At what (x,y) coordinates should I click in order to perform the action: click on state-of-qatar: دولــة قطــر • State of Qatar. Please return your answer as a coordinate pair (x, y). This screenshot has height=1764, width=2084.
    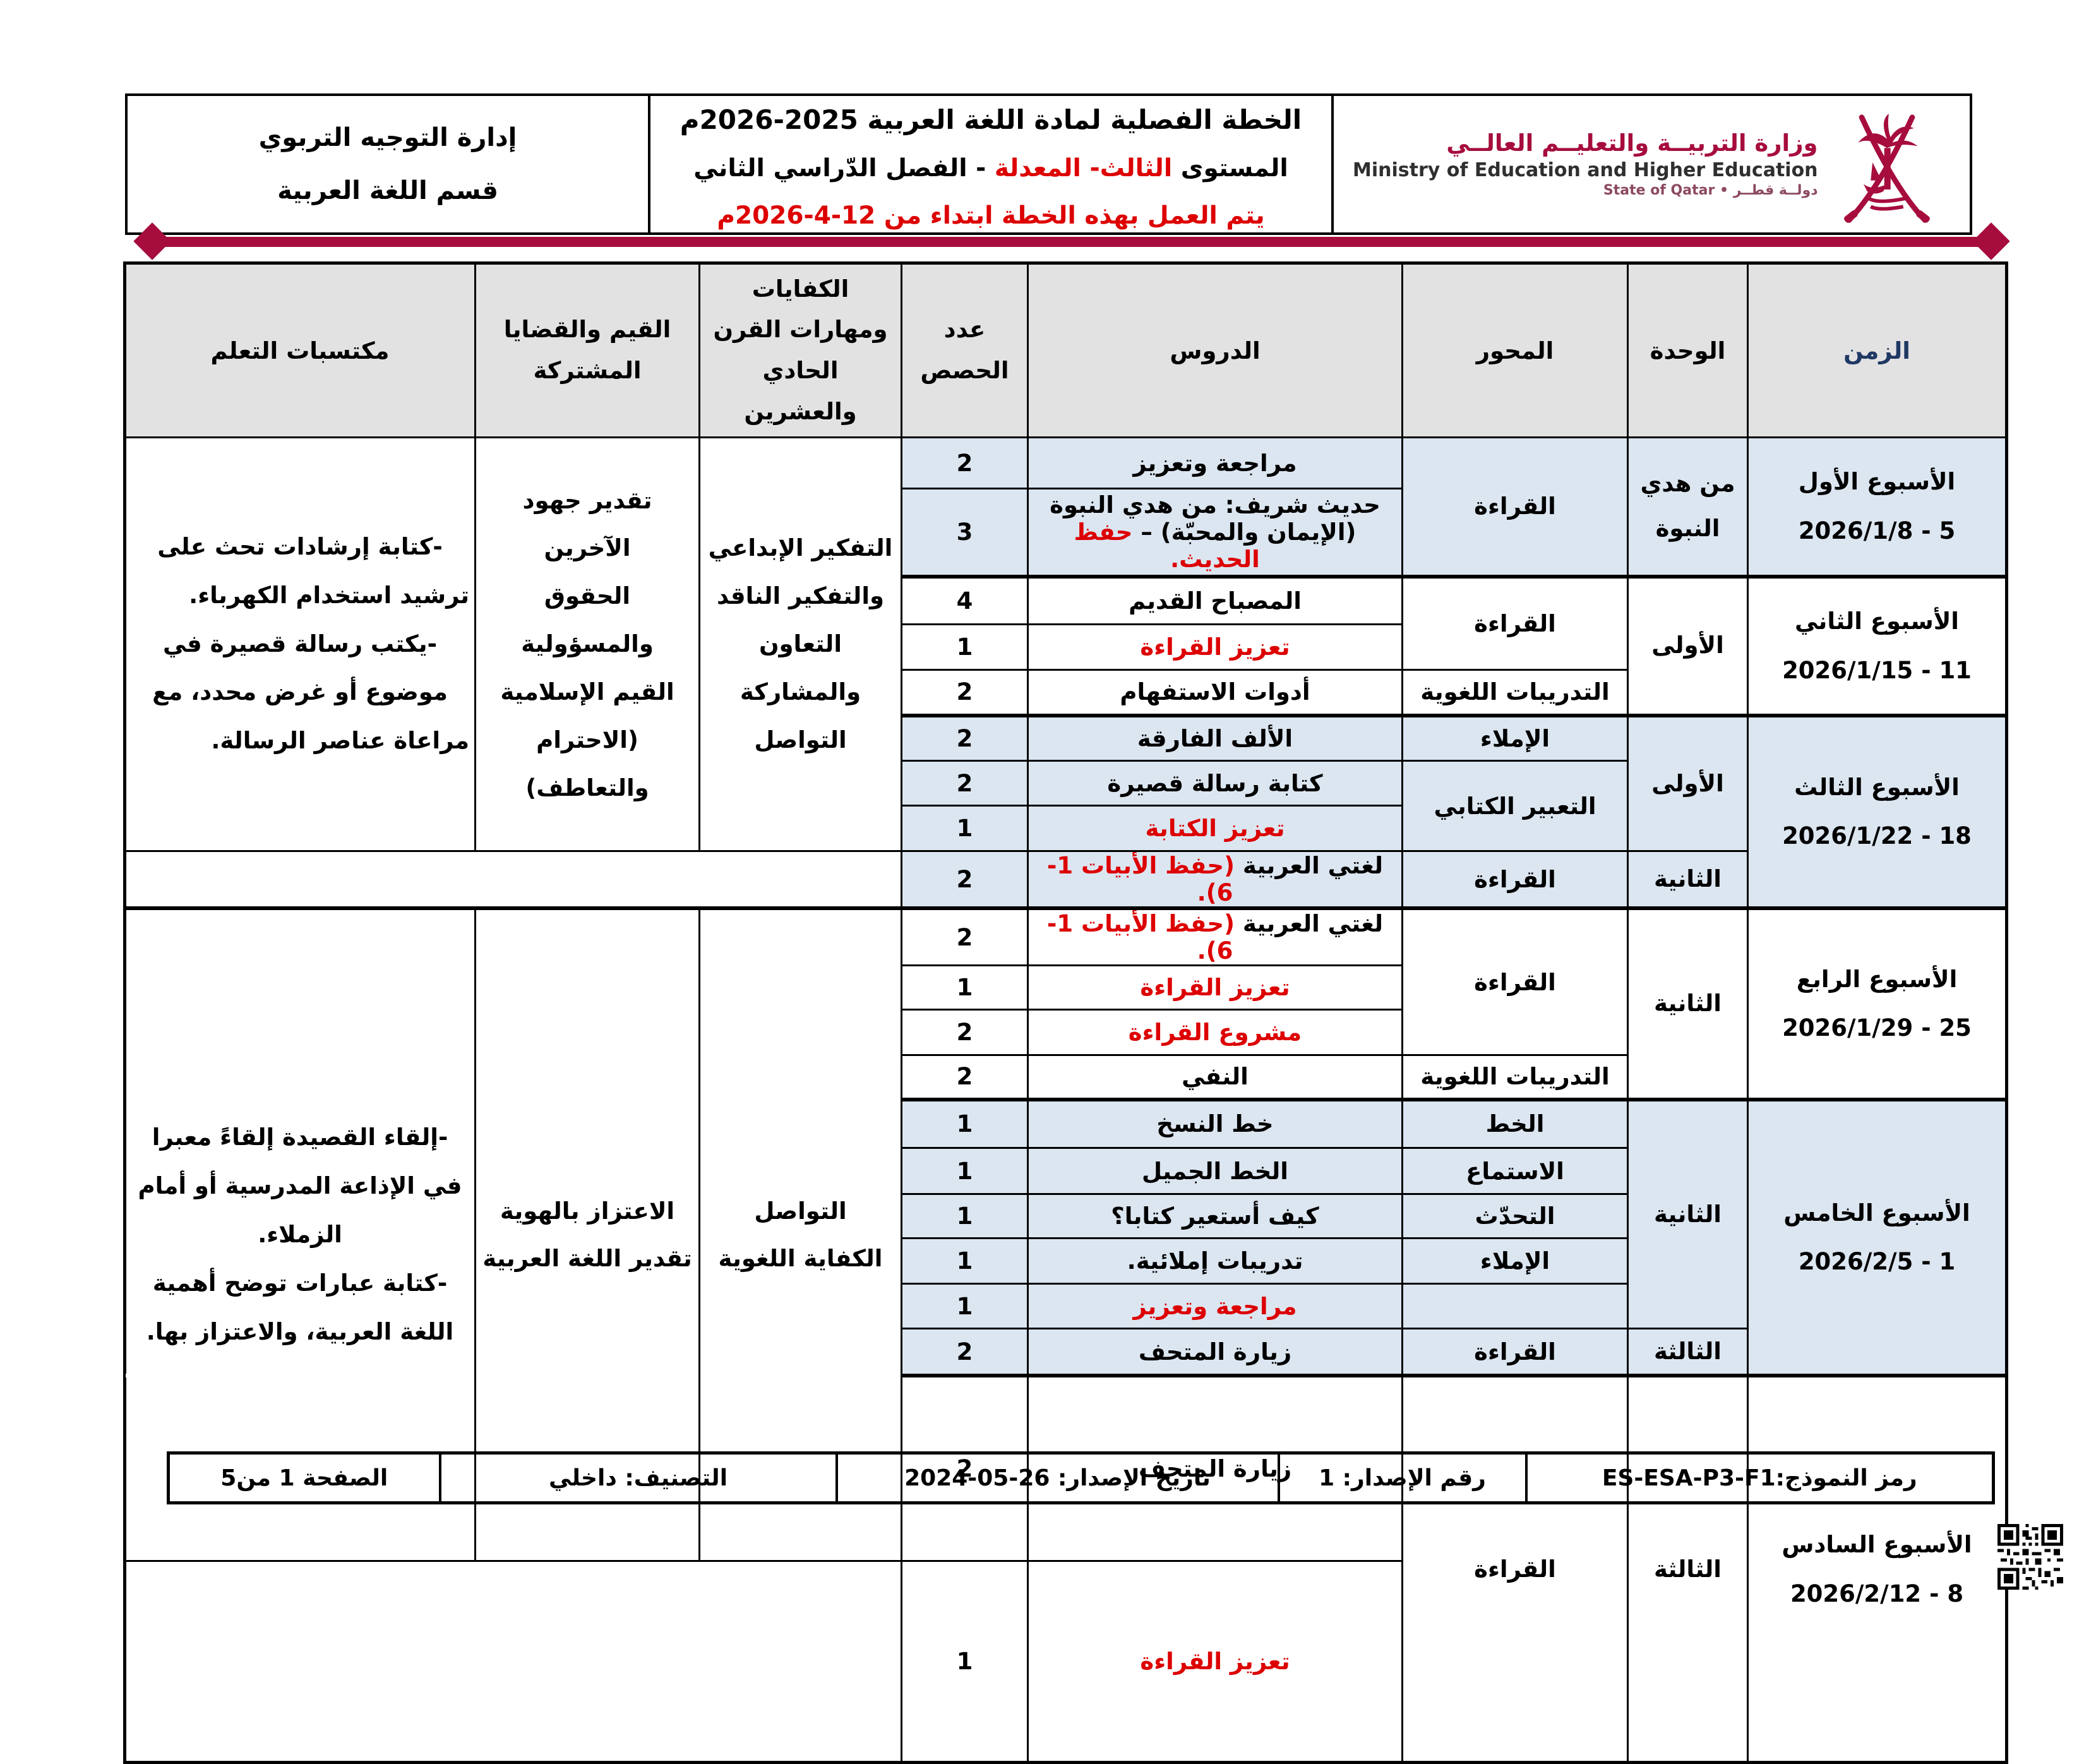
    Looking at the image, I should click on (1710, 191).